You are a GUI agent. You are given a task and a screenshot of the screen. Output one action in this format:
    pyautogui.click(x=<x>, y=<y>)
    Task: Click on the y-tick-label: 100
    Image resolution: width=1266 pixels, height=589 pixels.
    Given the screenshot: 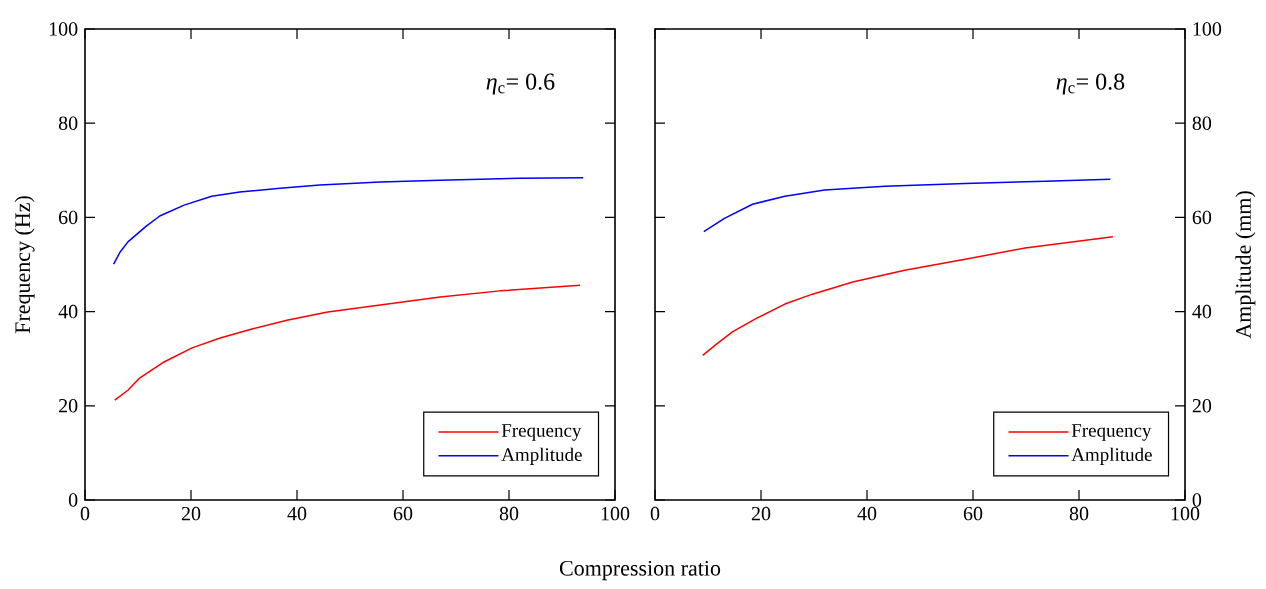 What is the action you would take?
    pyautogui.click(x=63, y=29)
    